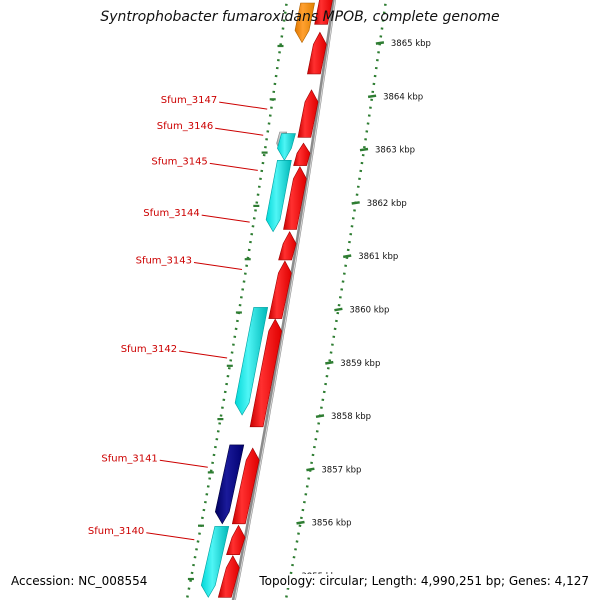 This screenshot has width=600, height=600. What do you see at coordinates (79, 581) in the screenshot?
I see `accession-text: Accession: NC_008554` at bounding box center [79, 581].